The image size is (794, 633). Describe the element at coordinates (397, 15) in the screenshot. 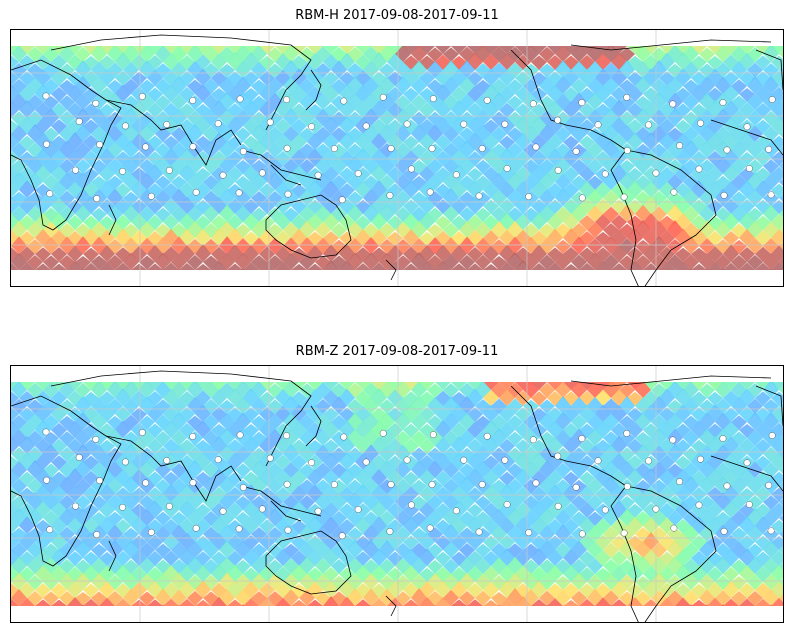

I see `map-title-top: RBM-H 2017-09-08-2017-09-11` at that location.